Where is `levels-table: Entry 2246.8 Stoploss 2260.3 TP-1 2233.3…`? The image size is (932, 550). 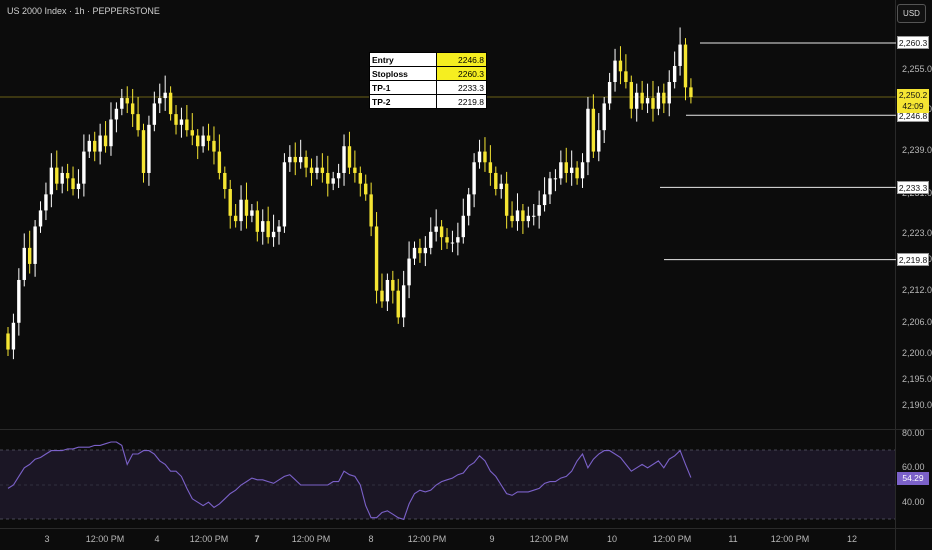 levels-table: Entry 2246.8 Stoploss 2260.3 TP-1 2233.3… is located at coordinates (428, 80).